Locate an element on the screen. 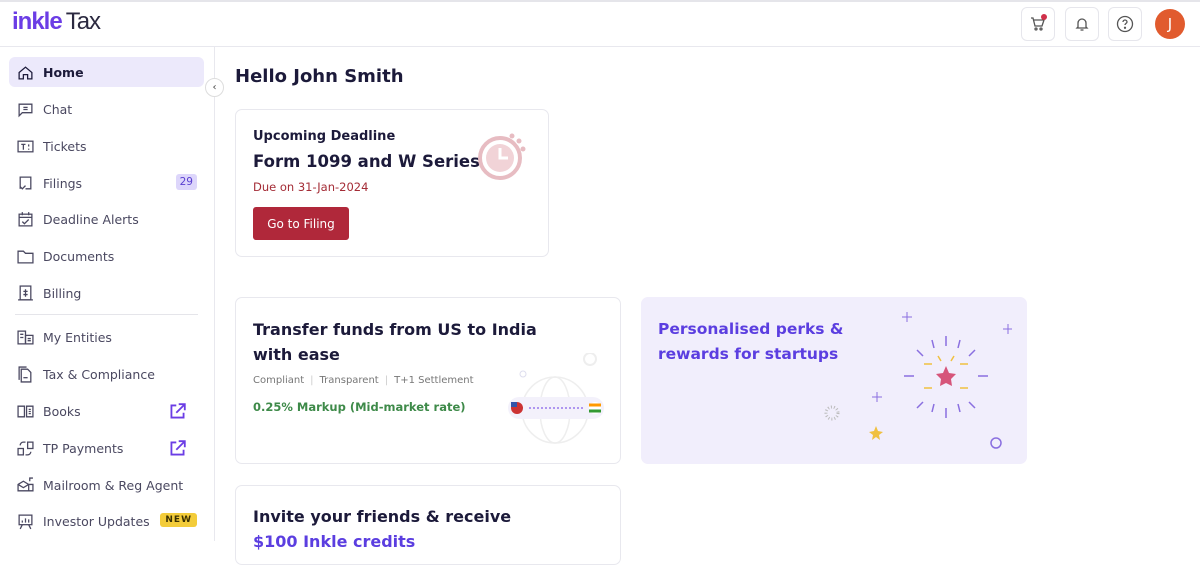 Image resolution: width=1200 pixels, height=565 pixels. sidebar-item-tax-compliance: Tax & Compliance is located at coordinates (106, 374).